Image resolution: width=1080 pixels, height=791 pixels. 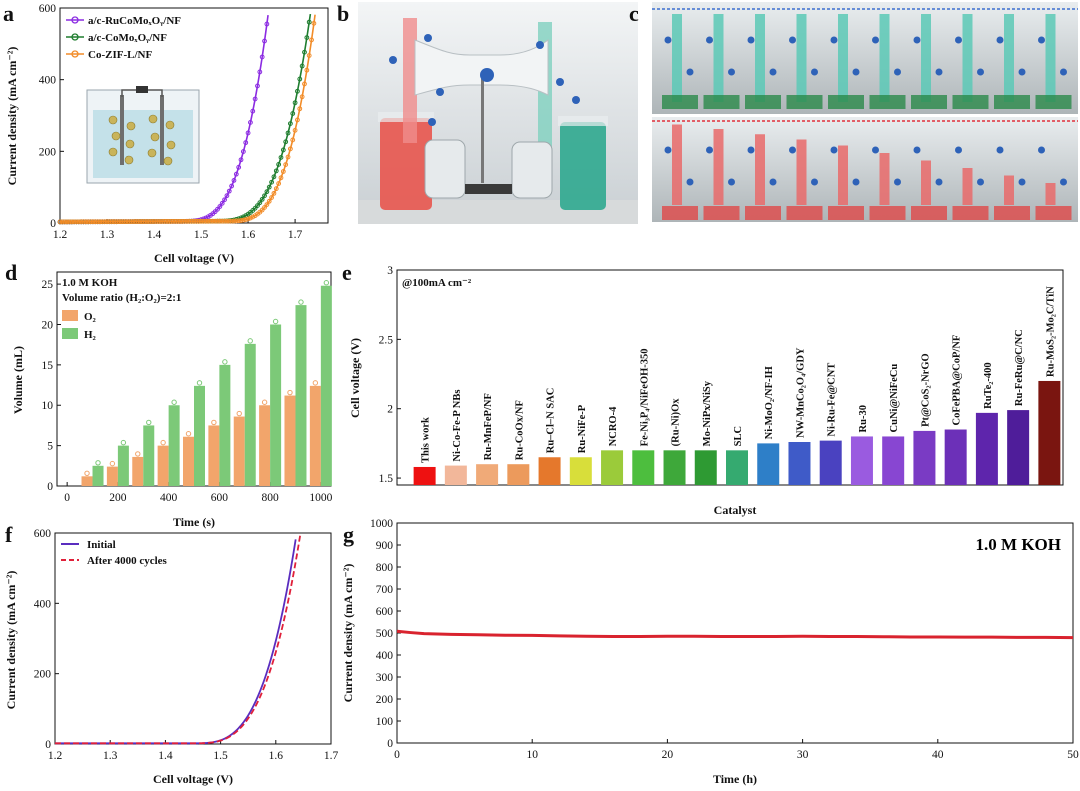 What do you see at coordinates (832, 400) in the screenshot?
I see `category-label-e: Ni-Ru-Fe@CNT` at bounding box center [832, 400].